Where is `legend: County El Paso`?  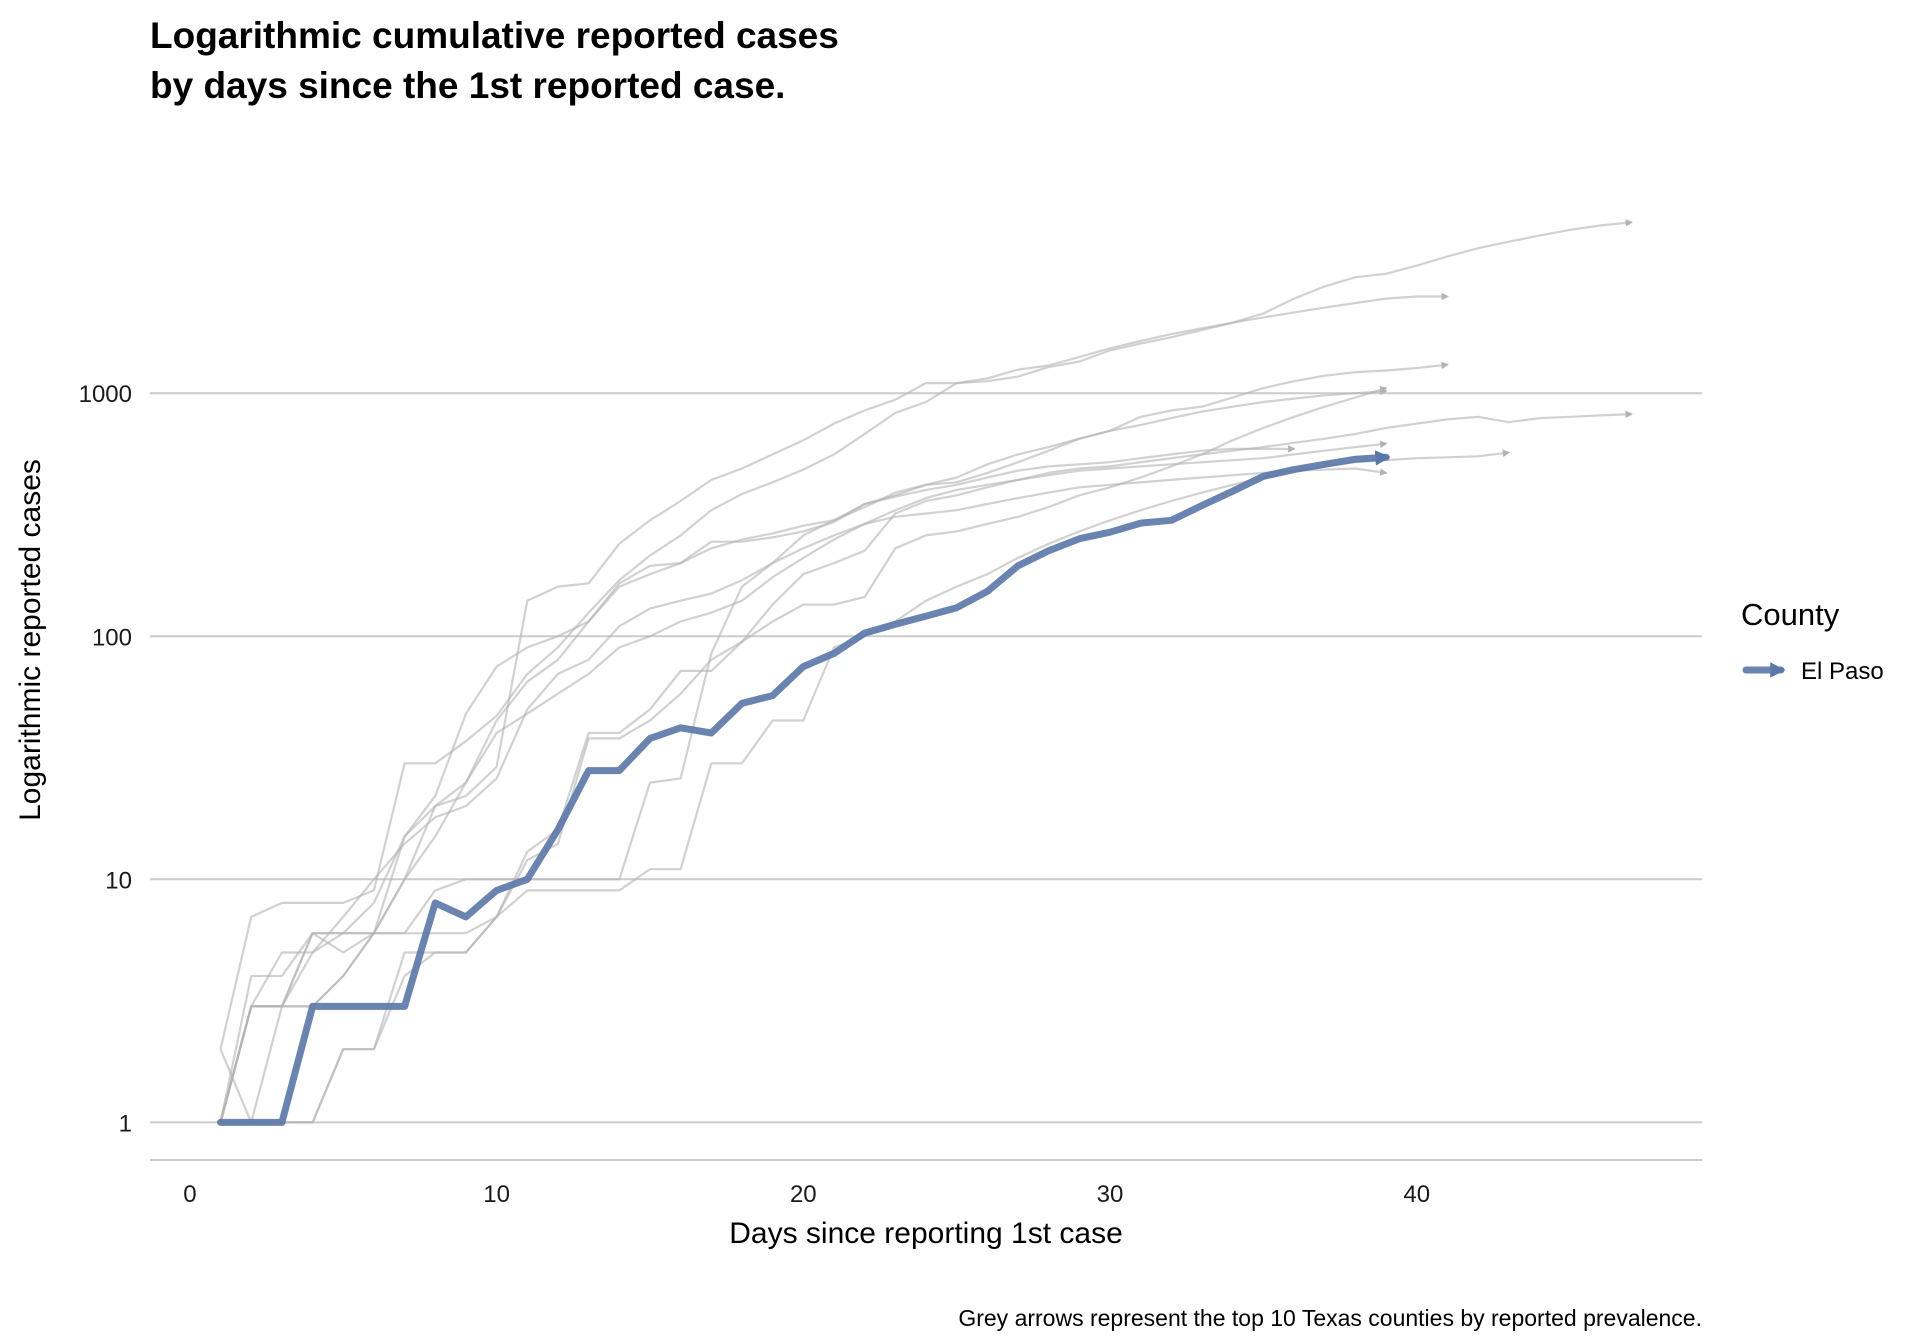 legend: County El Paso is located at coordinates (1812, 641).